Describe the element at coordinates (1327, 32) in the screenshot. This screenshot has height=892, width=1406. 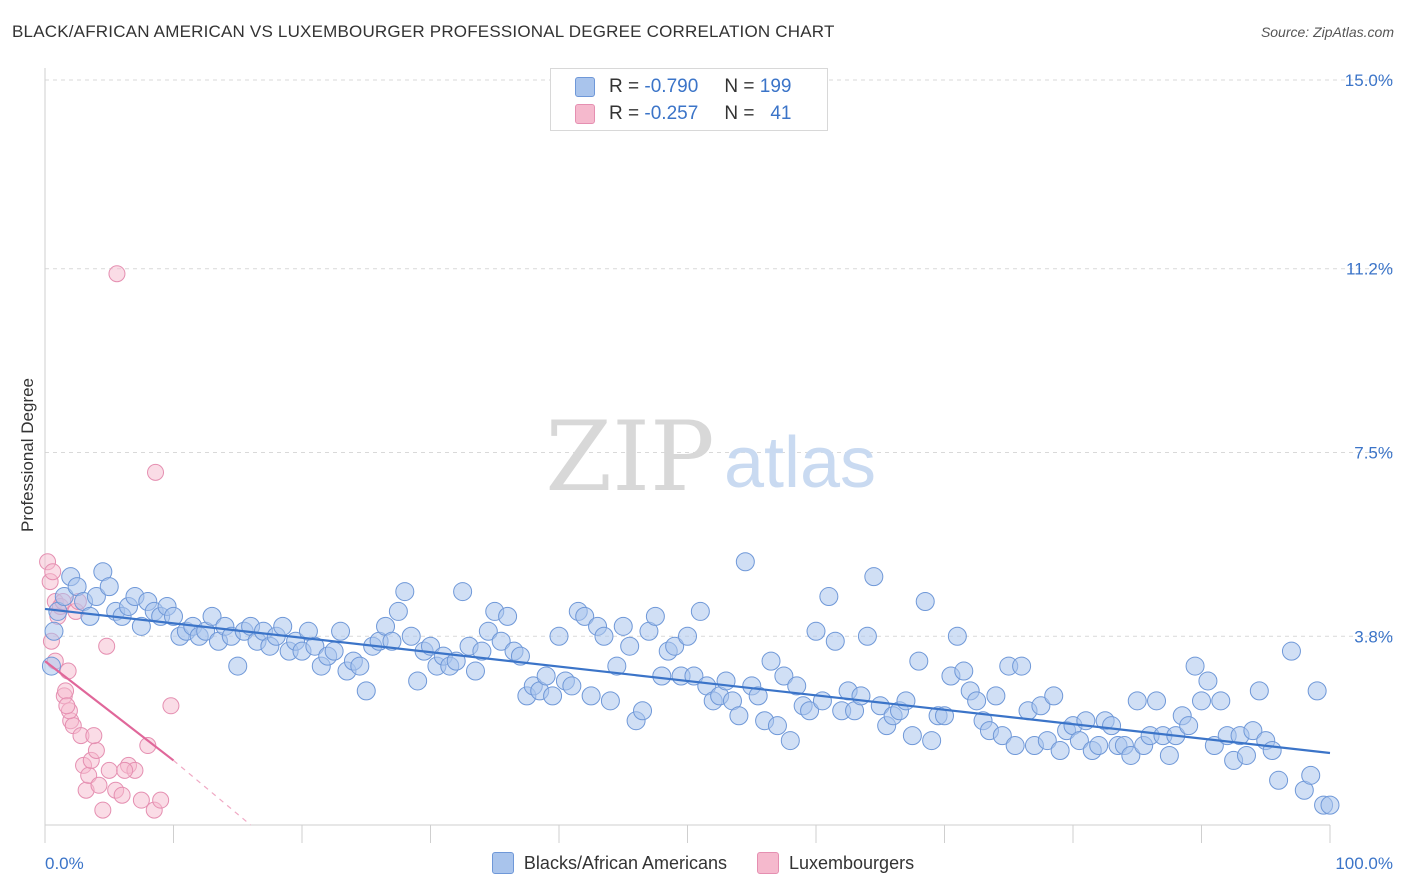
I see `source-label: Source: ZipAtlas.com` at that location.